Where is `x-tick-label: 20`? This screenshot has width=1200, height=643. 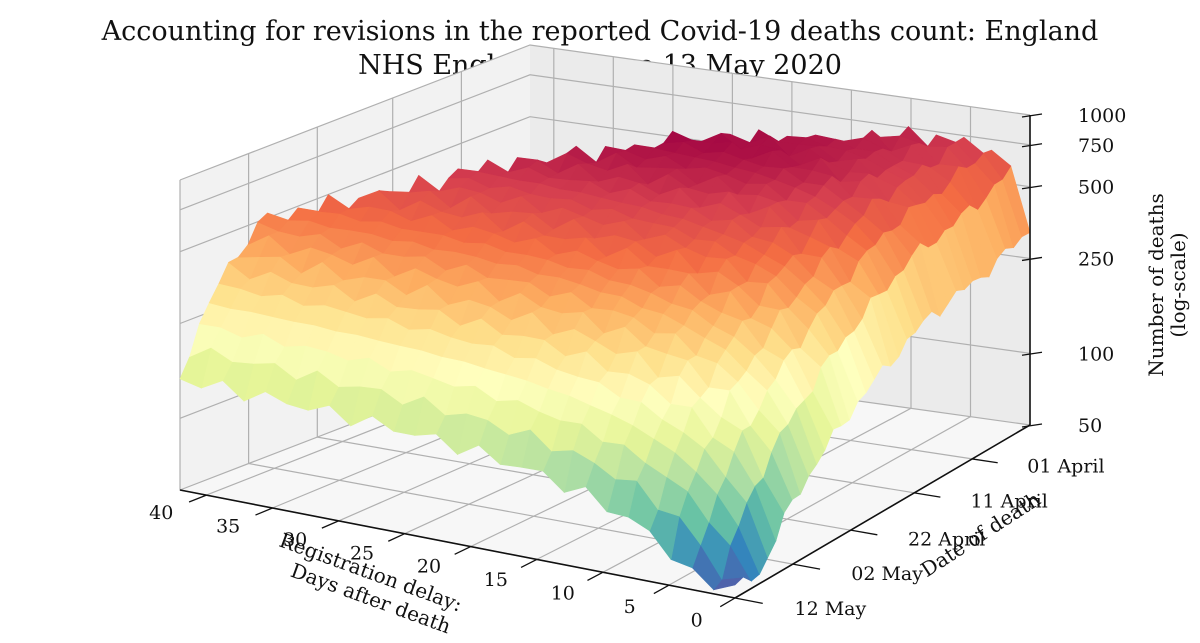
x-tick-label: 20 is located at coordinates (429, 567).